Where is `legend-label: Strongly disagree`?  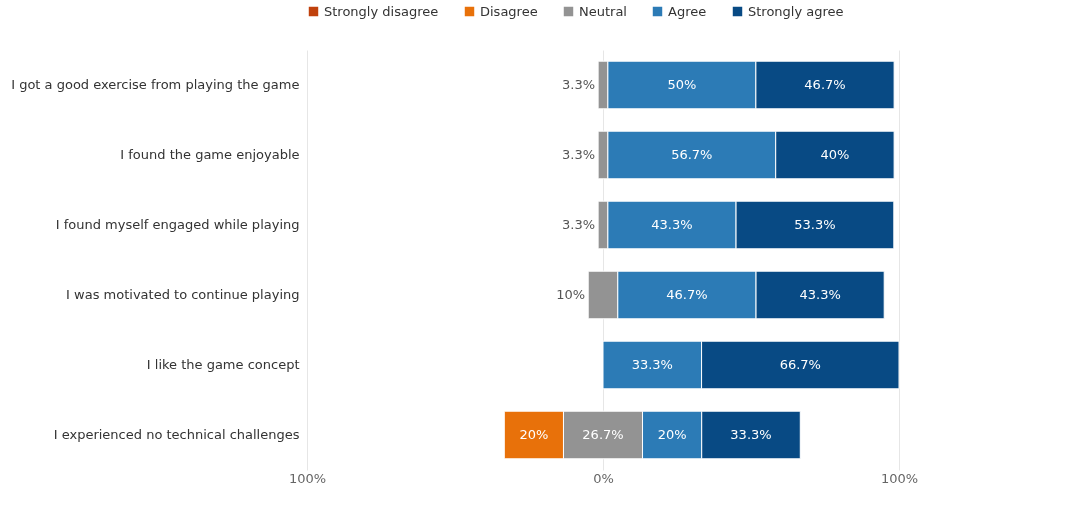
legend-label: Strongly disagree is located at coordinates (381, 11).